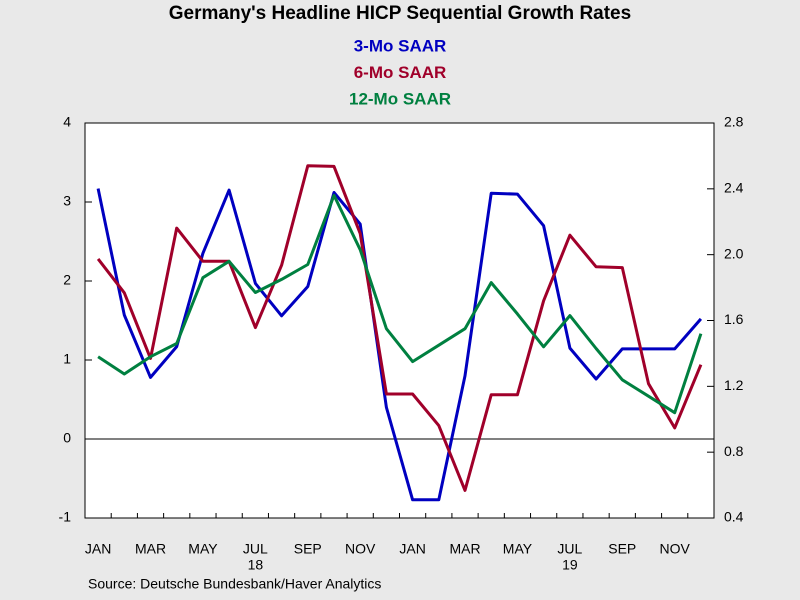  Describe the element at coordinates (65, 517) in the screenshot. I see `y-tick-label: -1` at that location.